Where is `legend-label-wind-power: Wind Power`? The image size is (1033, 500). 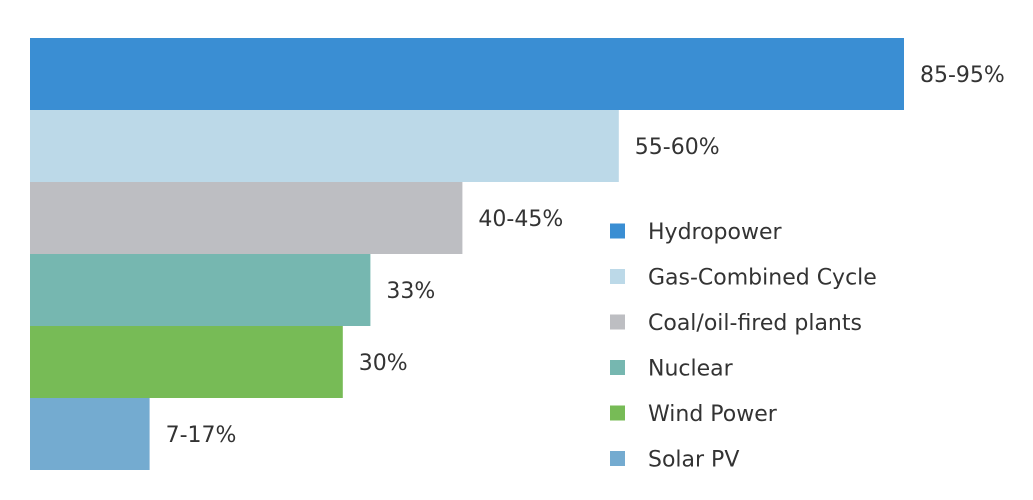
legend-label-wind-power: Wind Power is located at coordinates (713, 414).